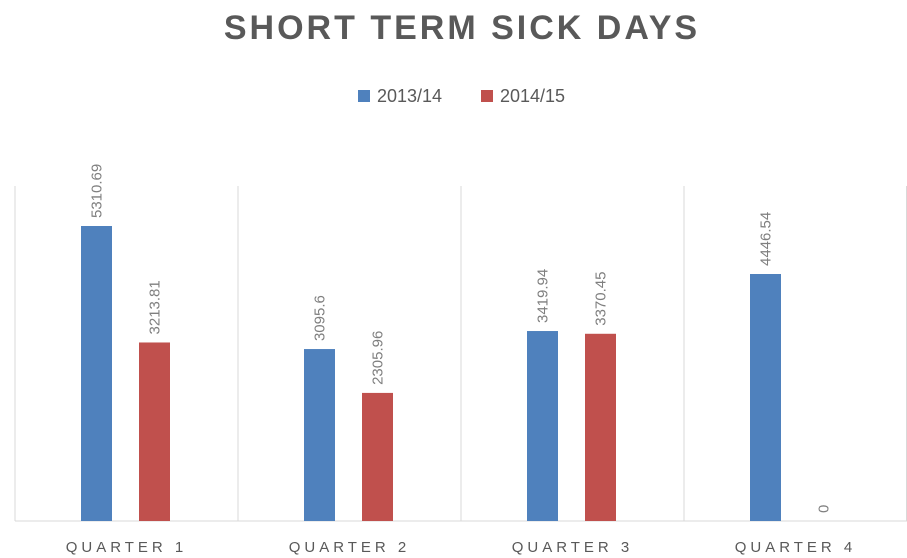  I want to click on x-tick-label: QUARTER 2, so click(350, 547).